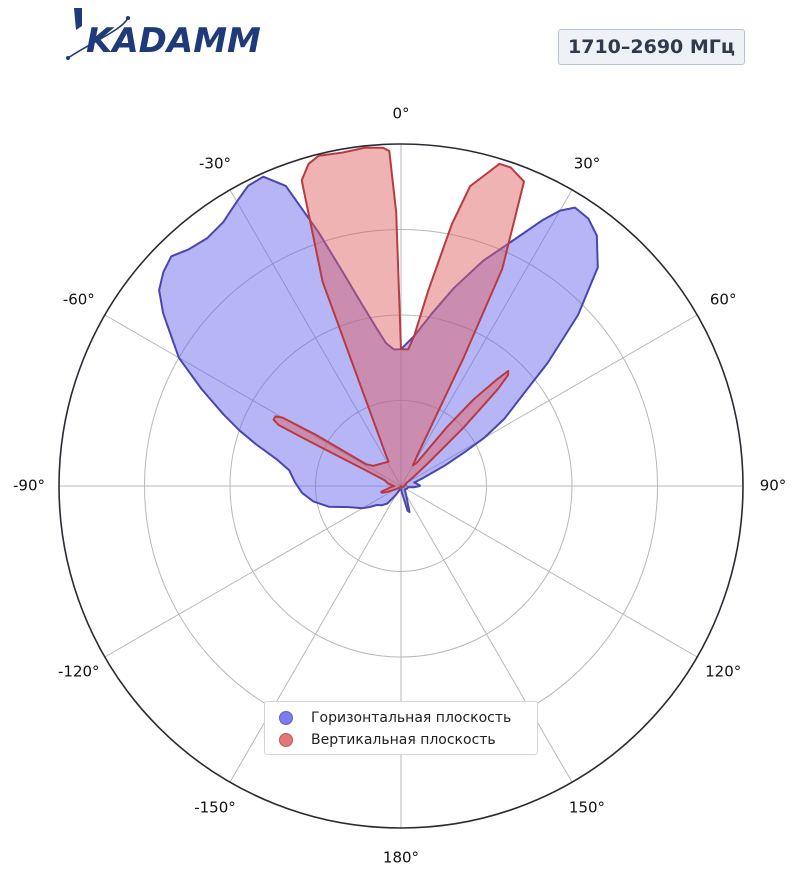  Describe the element at coordinates (401, 858) in the screenshot. I see `angle-tick-label: 180°` at that location.